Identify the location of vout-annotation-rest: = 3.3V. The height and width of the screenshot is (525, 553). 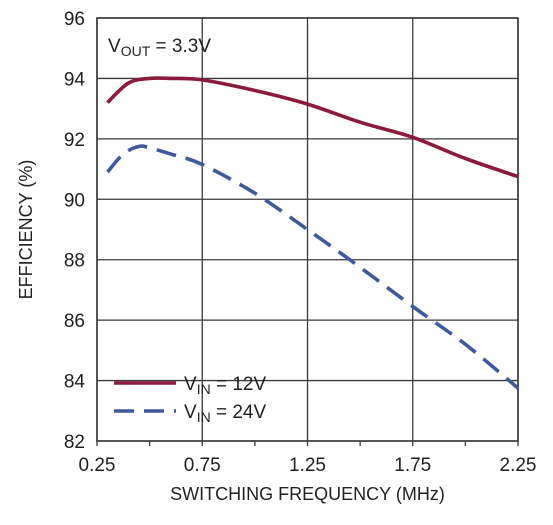
(180, 46).